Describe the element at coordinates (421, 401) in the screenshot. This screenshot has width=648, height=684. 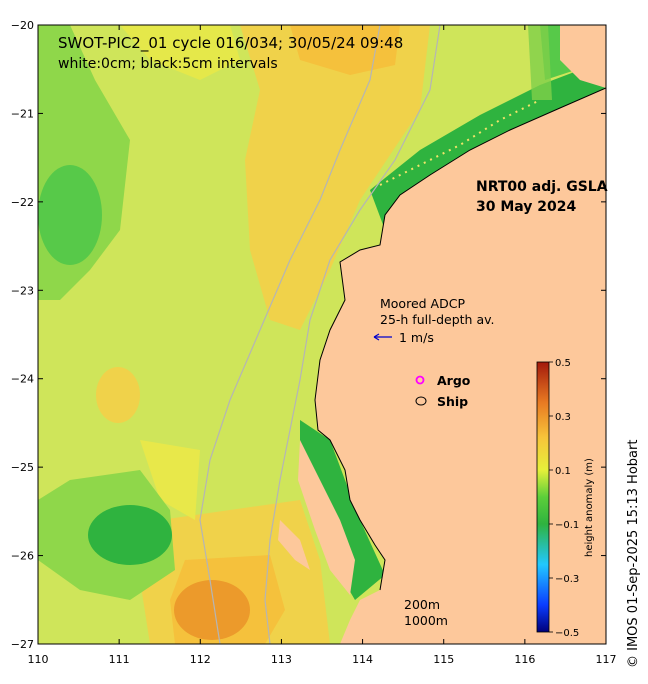
I see `ship-marker-icon` at that location.